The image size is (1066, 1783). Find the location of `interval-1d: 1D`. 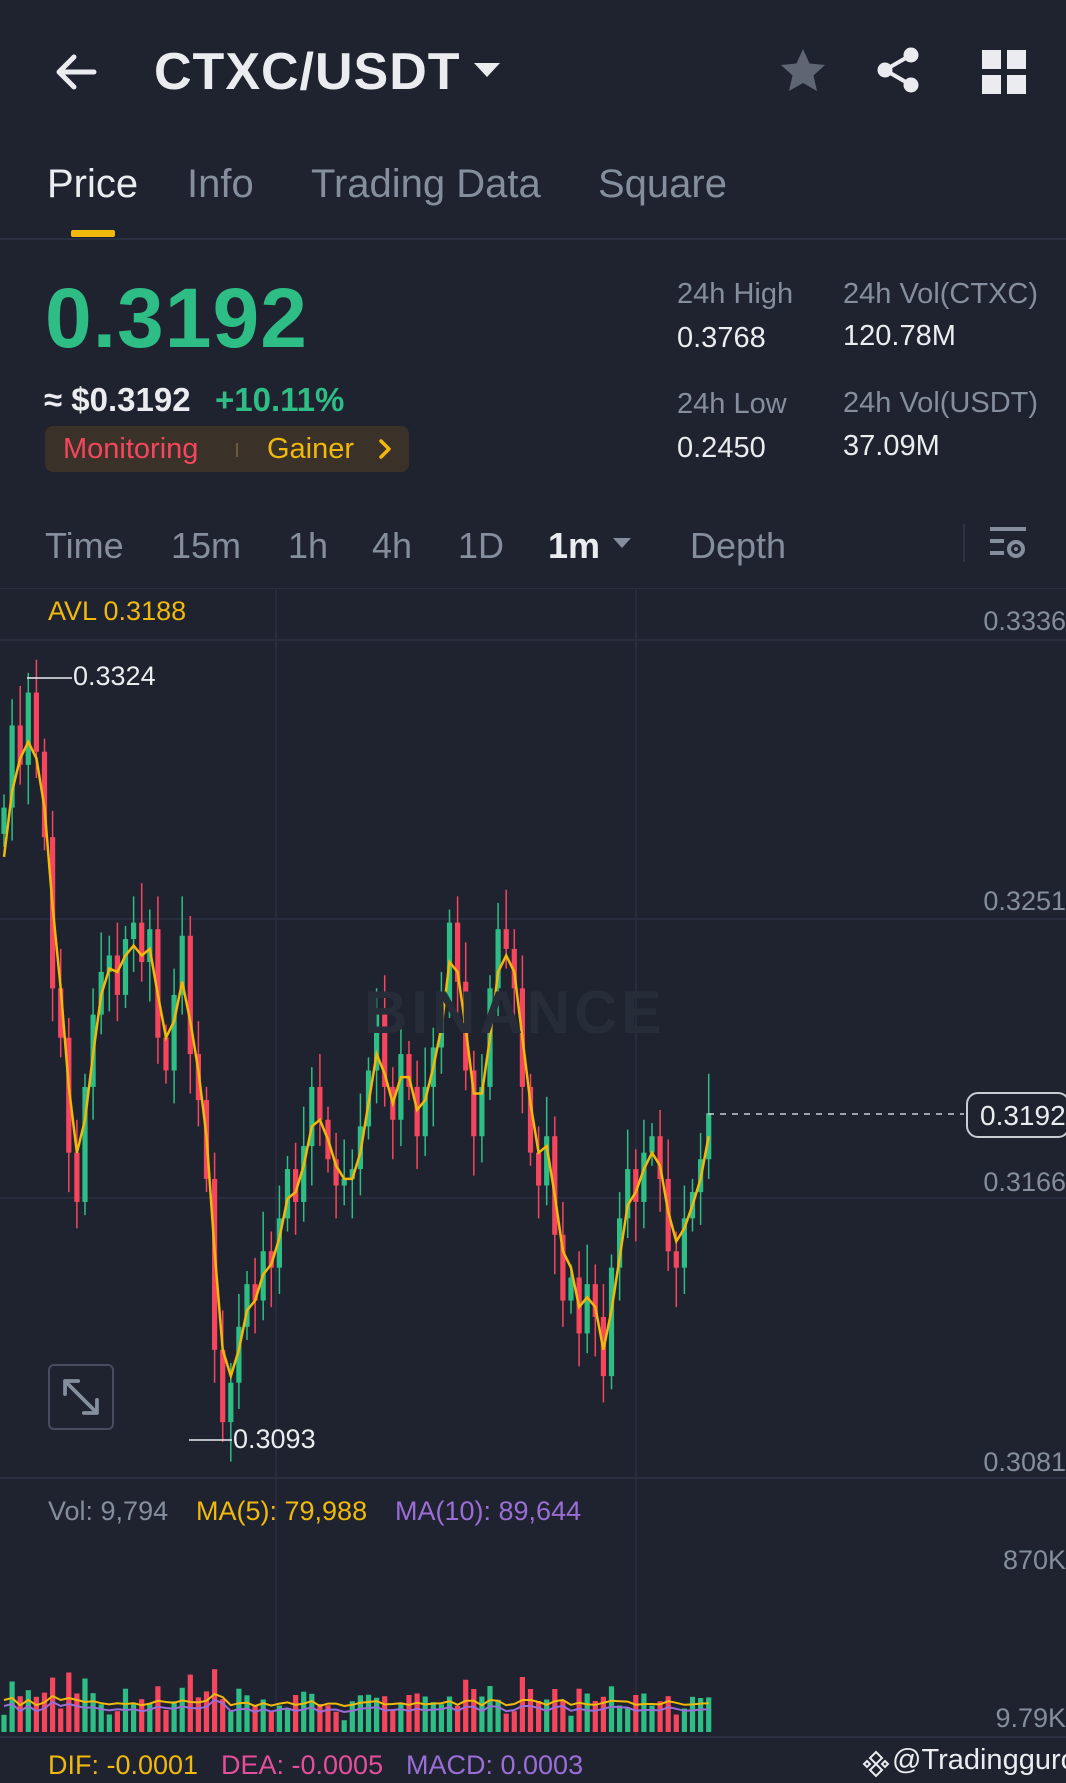

interval-1d: 1D is located at coordinates (481, 545).